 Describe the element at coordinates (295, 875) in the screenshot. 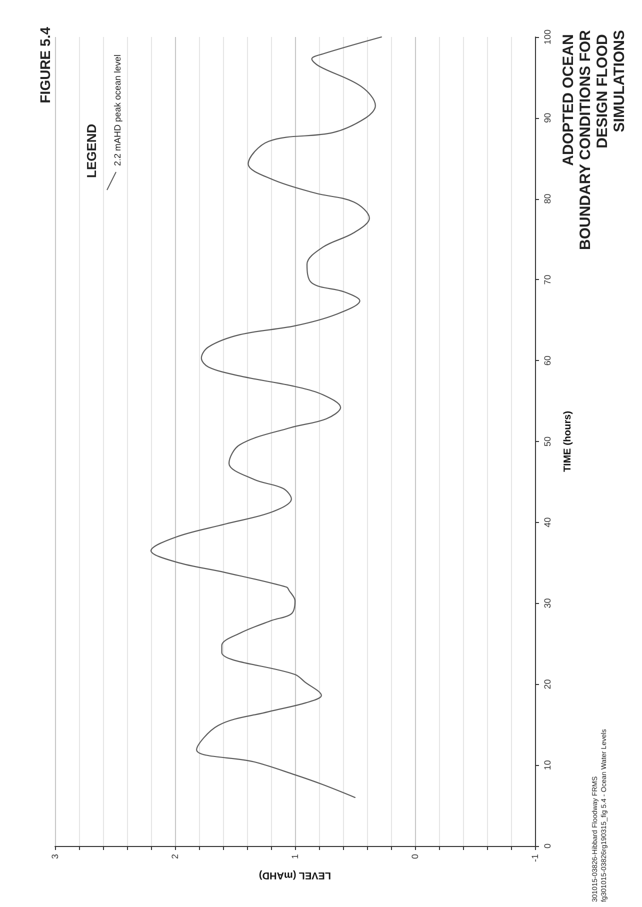

I see `x-axis-title: LEVEL (mAHD)` at that location.